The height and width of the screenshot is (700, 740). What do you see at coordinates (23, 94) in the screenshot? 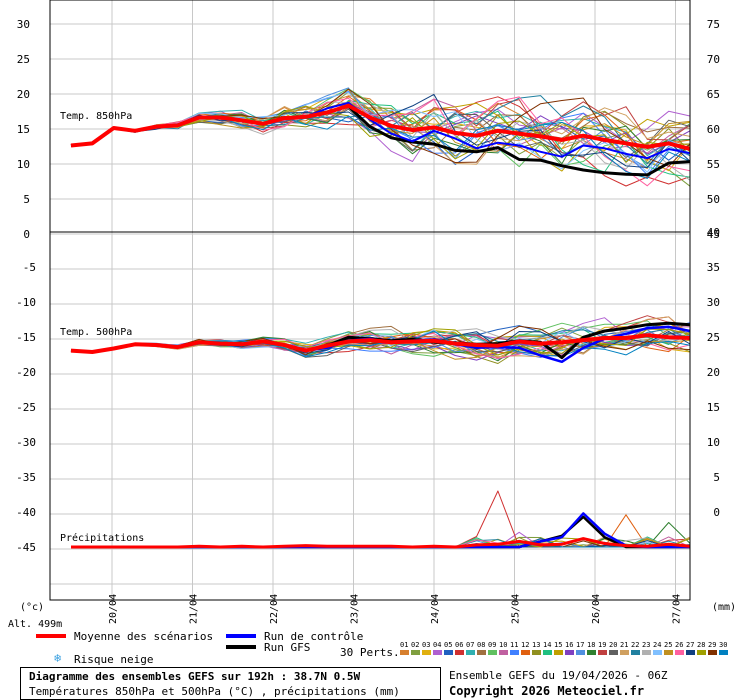
I see `left-tick-label: 20` at bounding box center [23, 94].